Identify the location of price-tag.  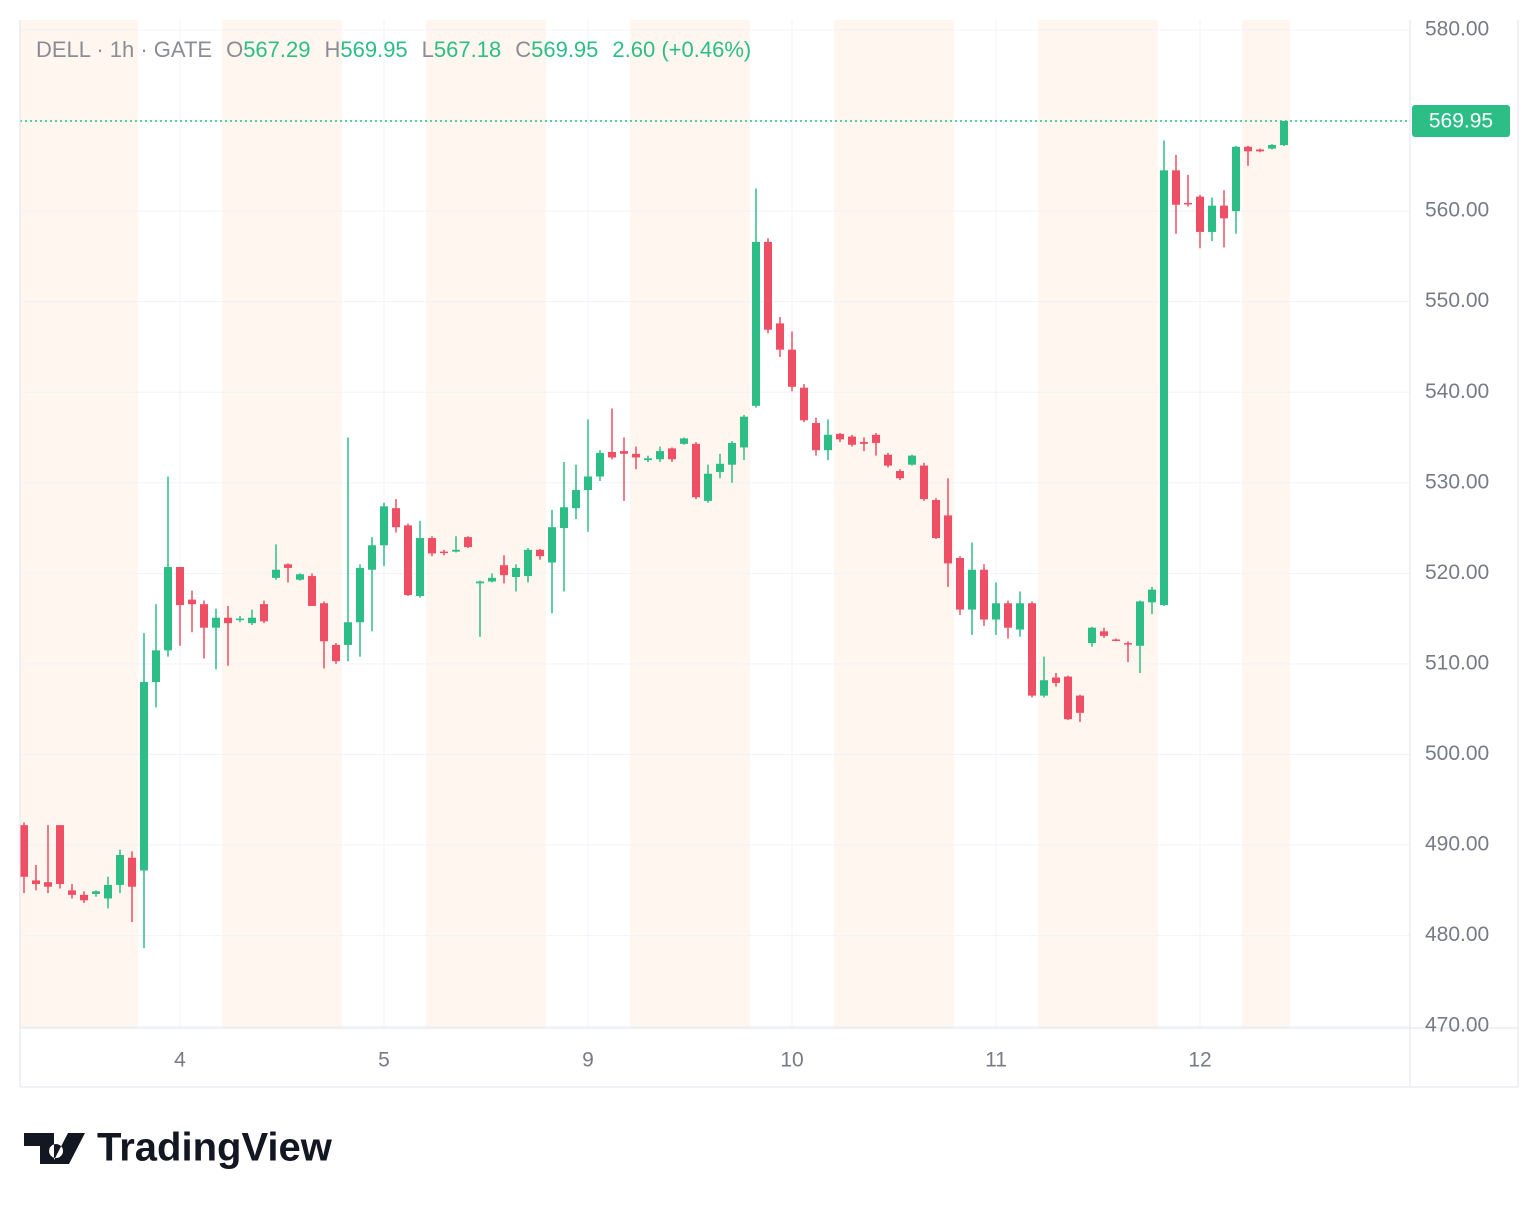
(1461, 120).